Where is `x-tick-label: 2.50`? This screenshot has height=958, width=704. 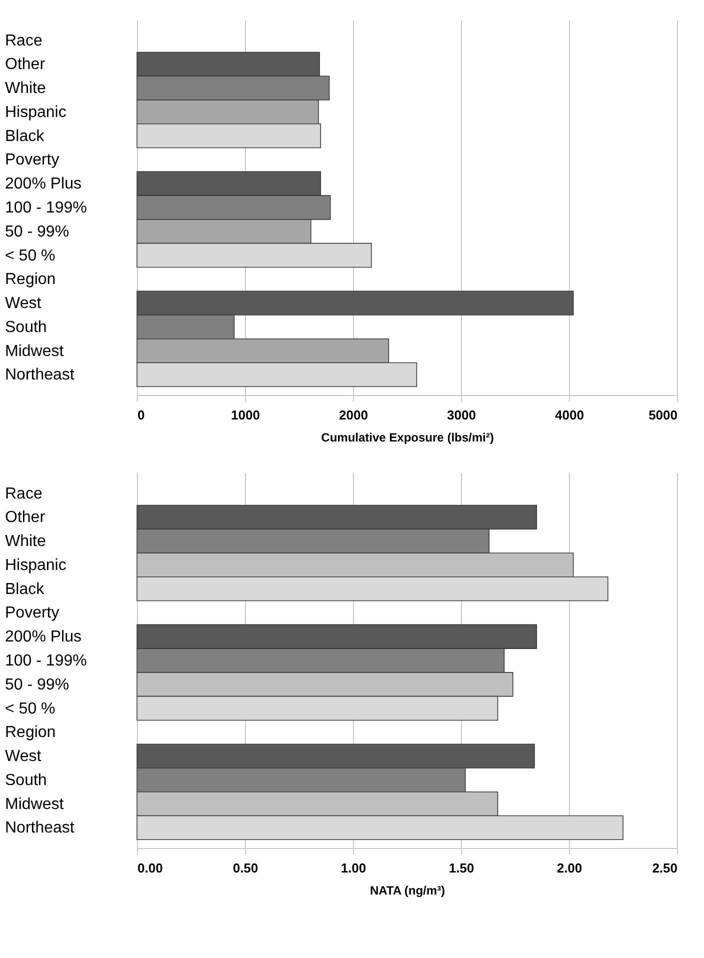 x-tick-label: 2.50 is located at coordinates (665, 868).